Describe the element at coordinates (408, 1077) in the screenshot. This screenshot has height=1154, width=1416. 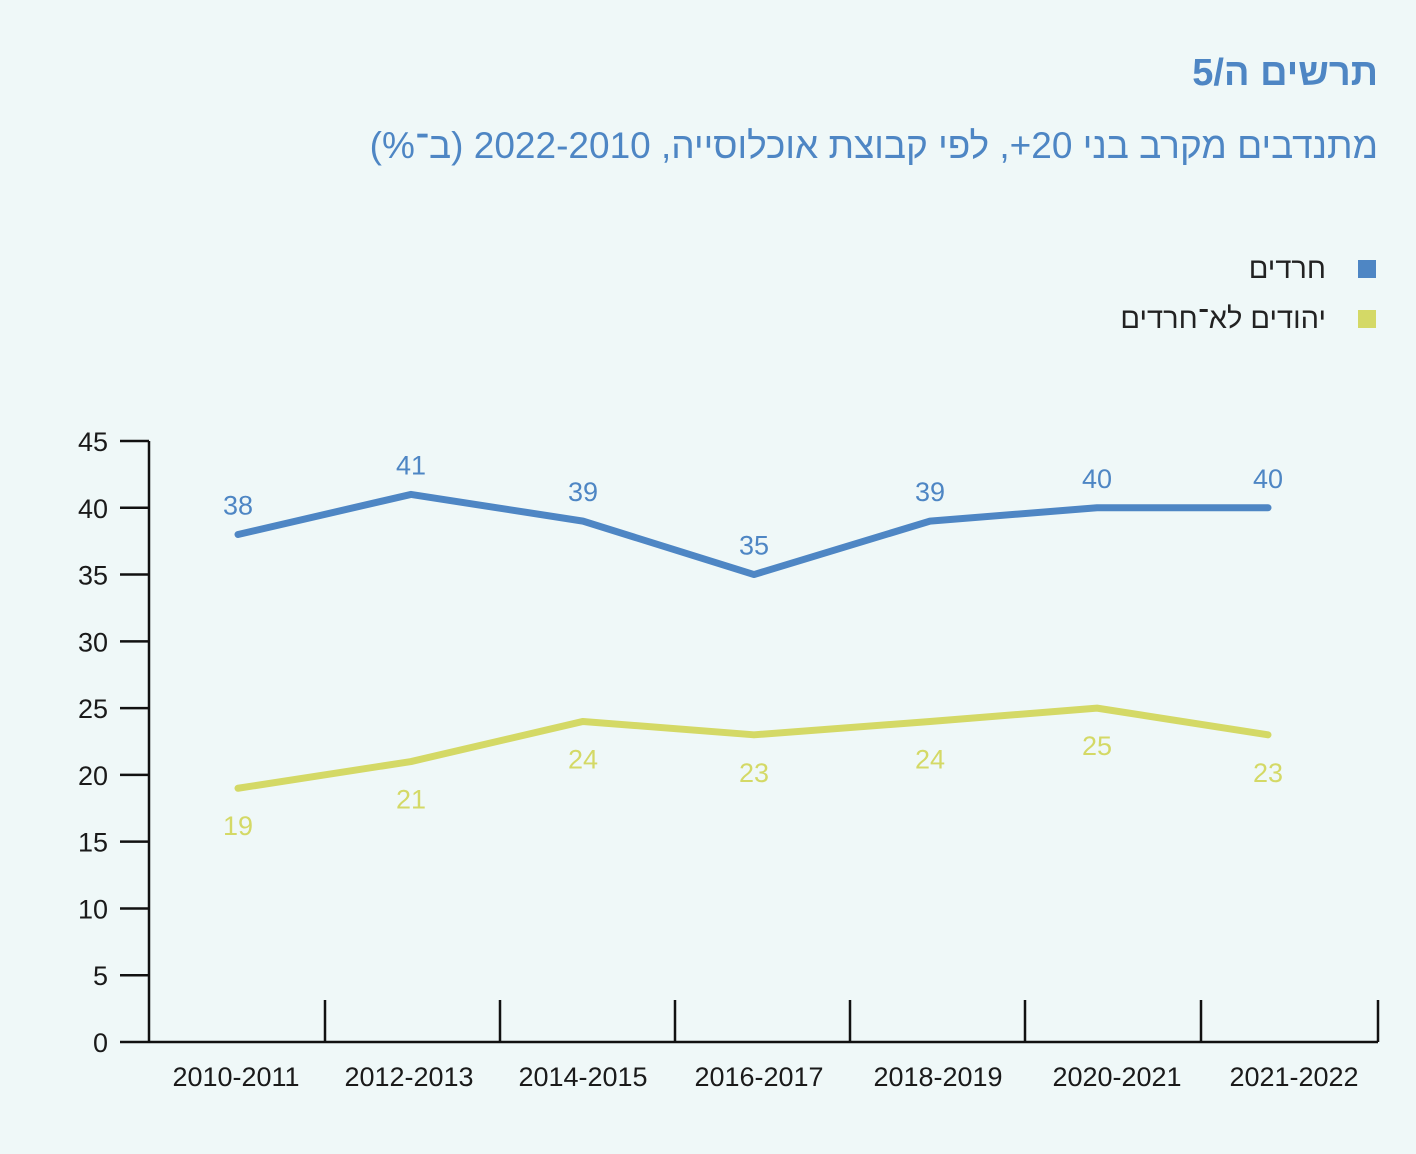
I see `x-tick-label: 2012-2013` at that location.